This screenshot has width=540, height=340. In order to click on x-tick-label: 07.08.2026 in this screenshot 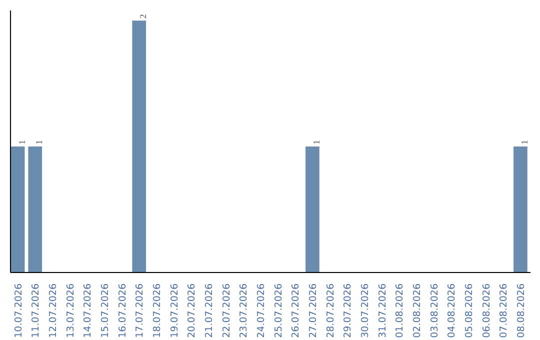, I will do `click(504, 310)`.